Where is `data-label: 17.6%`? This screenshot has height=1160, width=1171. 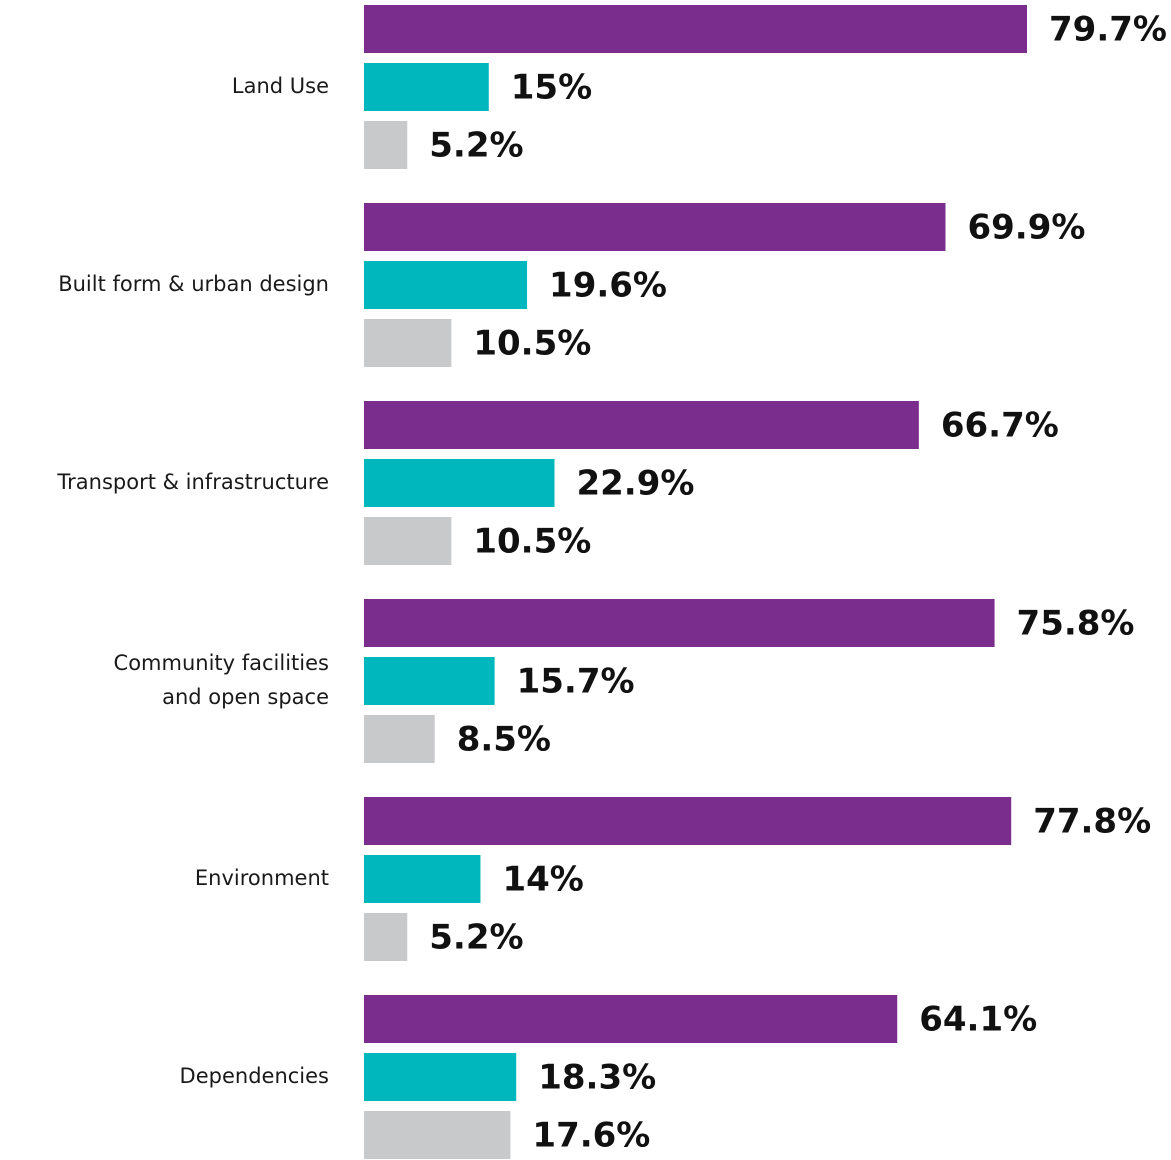 data-label: 17.6% is located at coordinates (591, 1136).